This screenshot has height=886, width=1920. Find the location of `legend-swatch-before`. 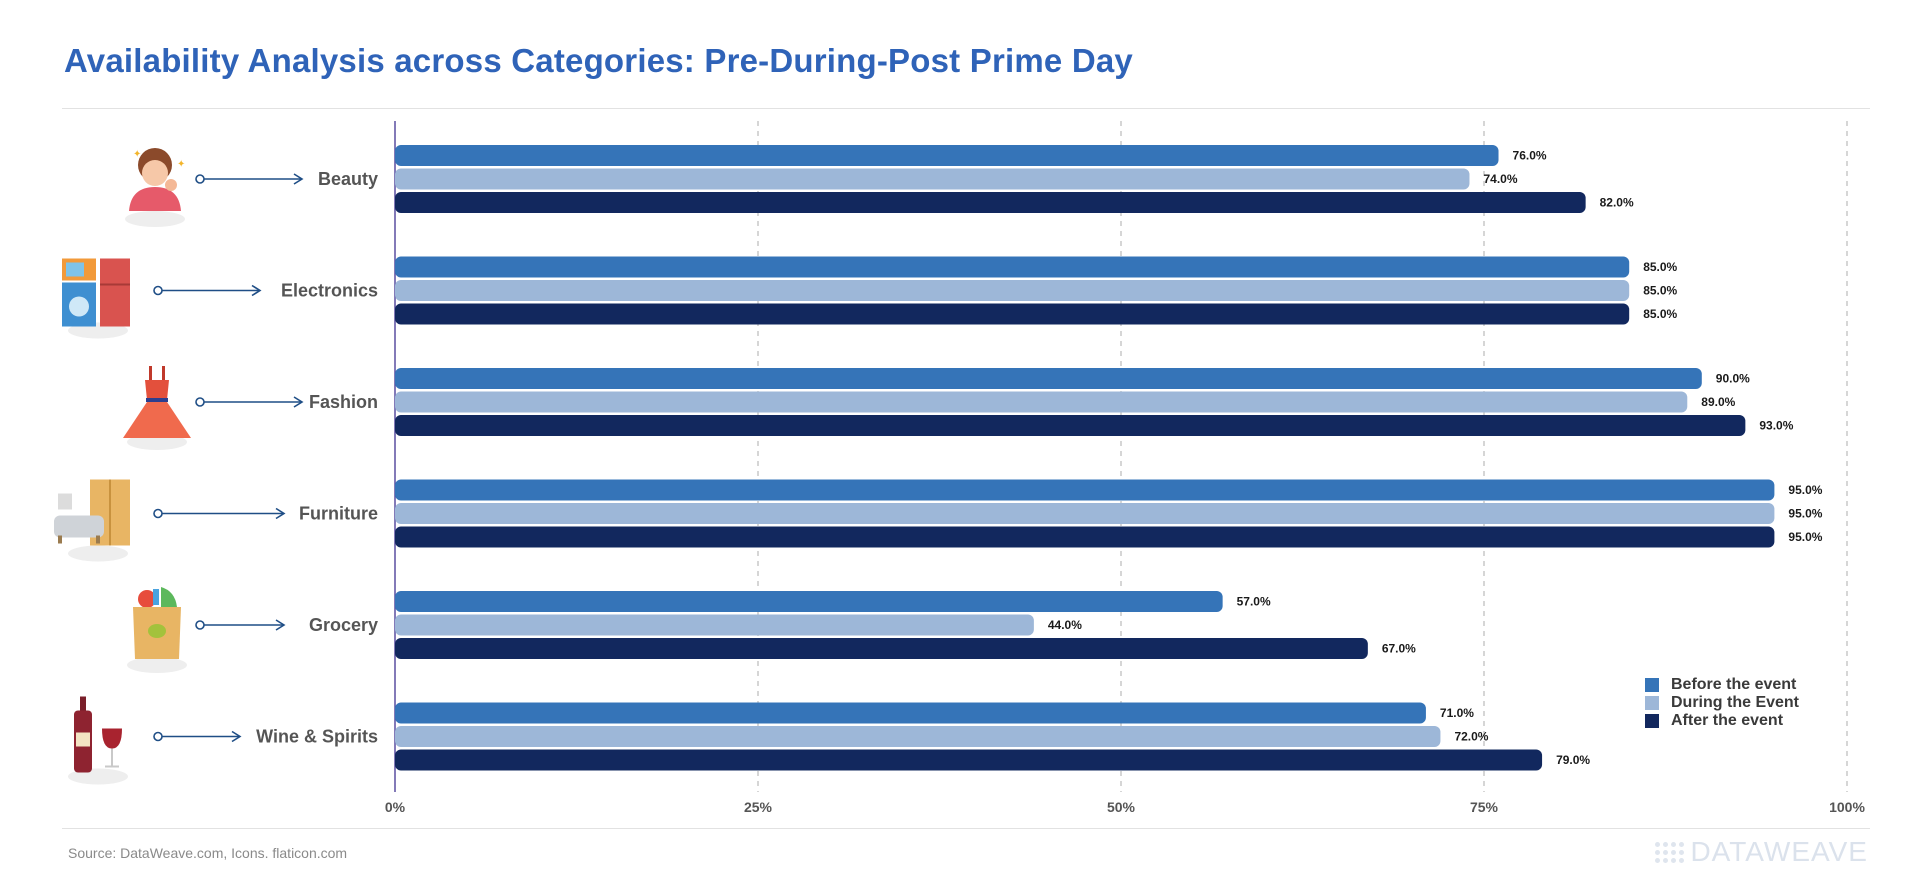

legend-swatch-before is located at coordinates (1652, 685).